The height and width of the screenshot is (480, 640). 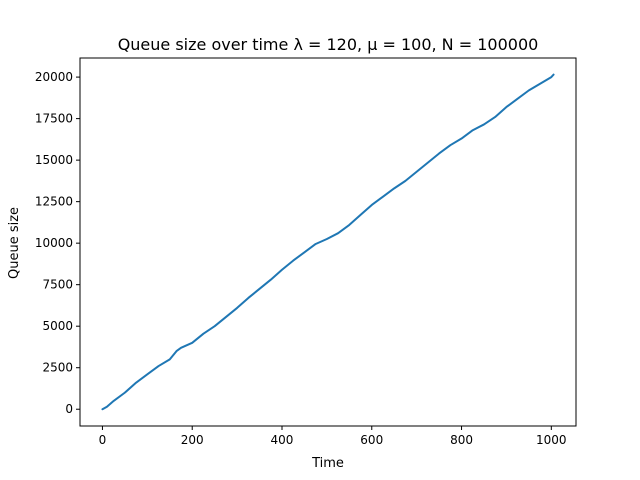 I want to click on y-tick-label: 12500, so click(x=54, y=202).